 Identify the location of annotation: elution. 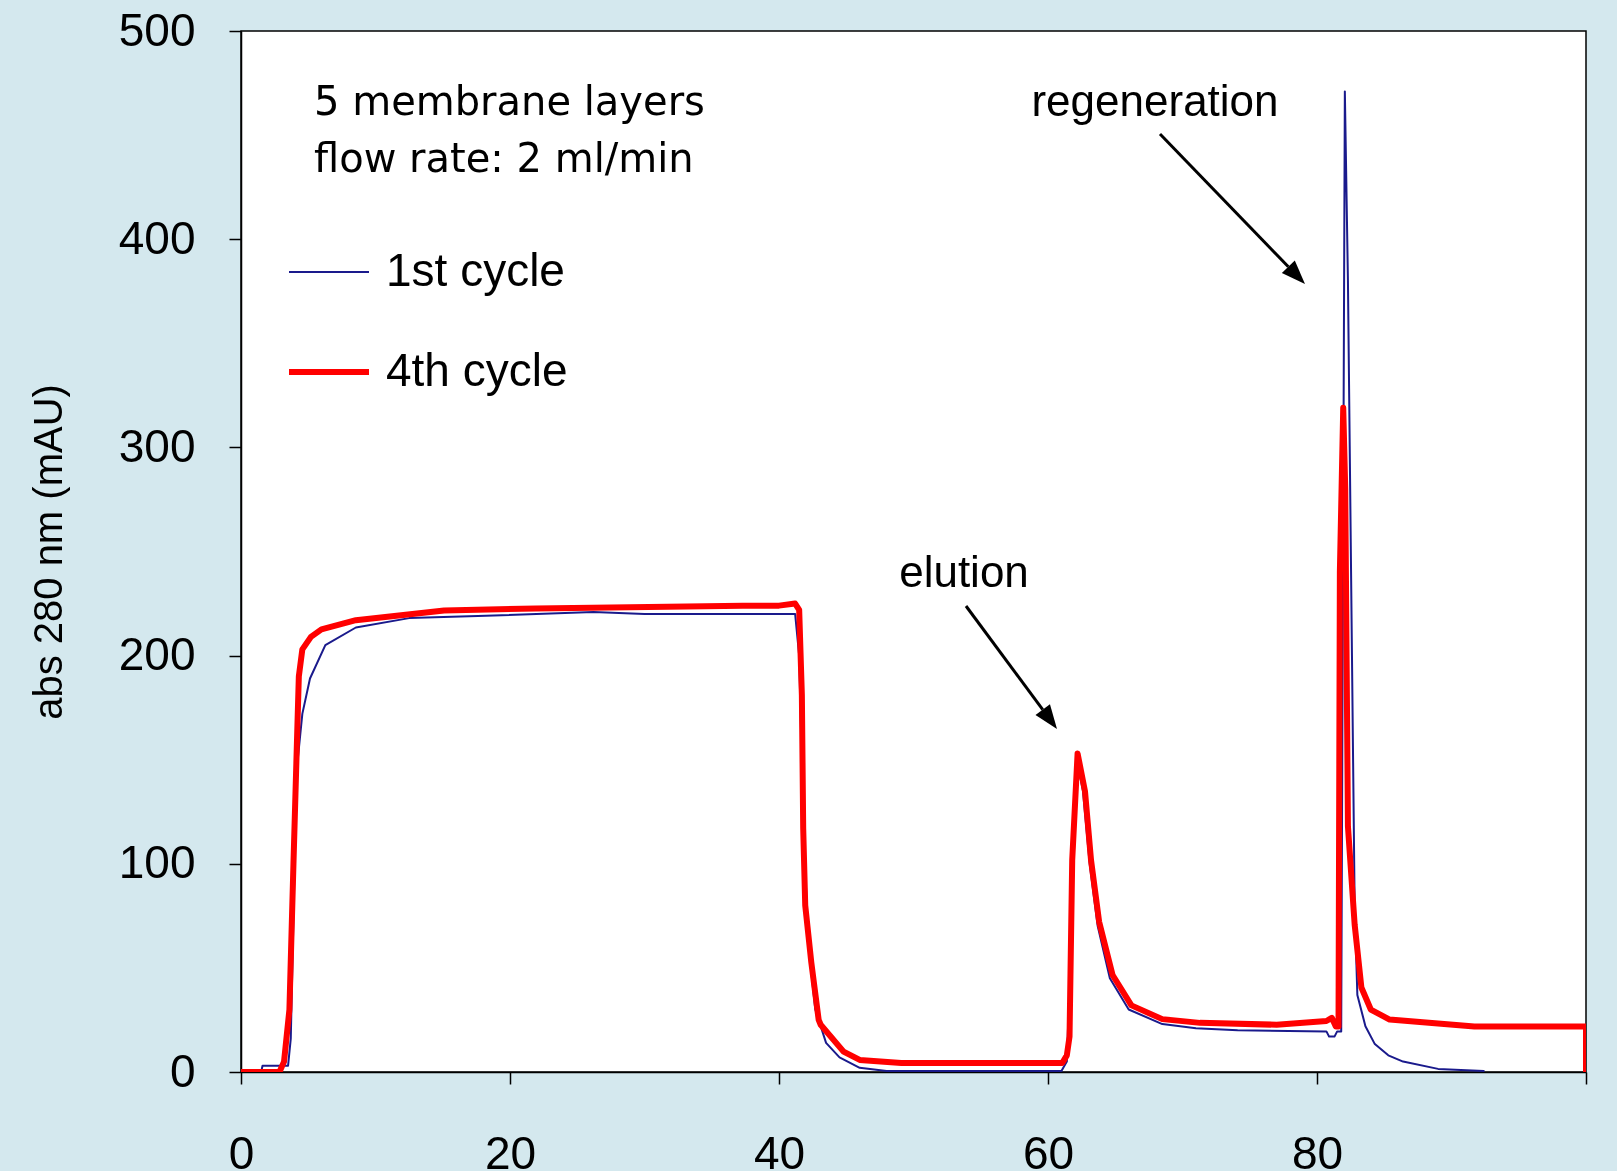
(964, 571).